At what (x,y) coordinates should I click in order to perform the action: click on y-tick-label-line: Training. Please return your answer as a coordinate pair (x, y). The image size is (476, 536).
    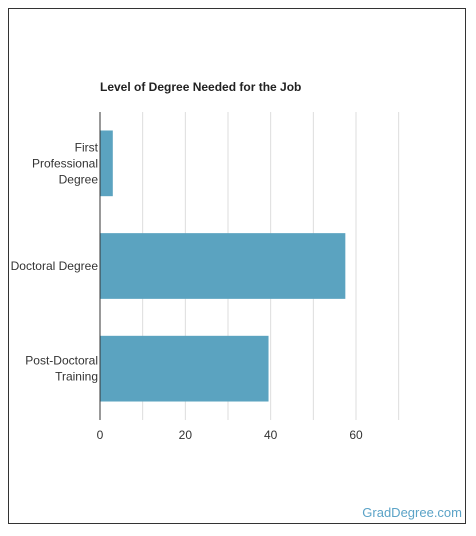
    Looking at the image, I should click on (76, 377).